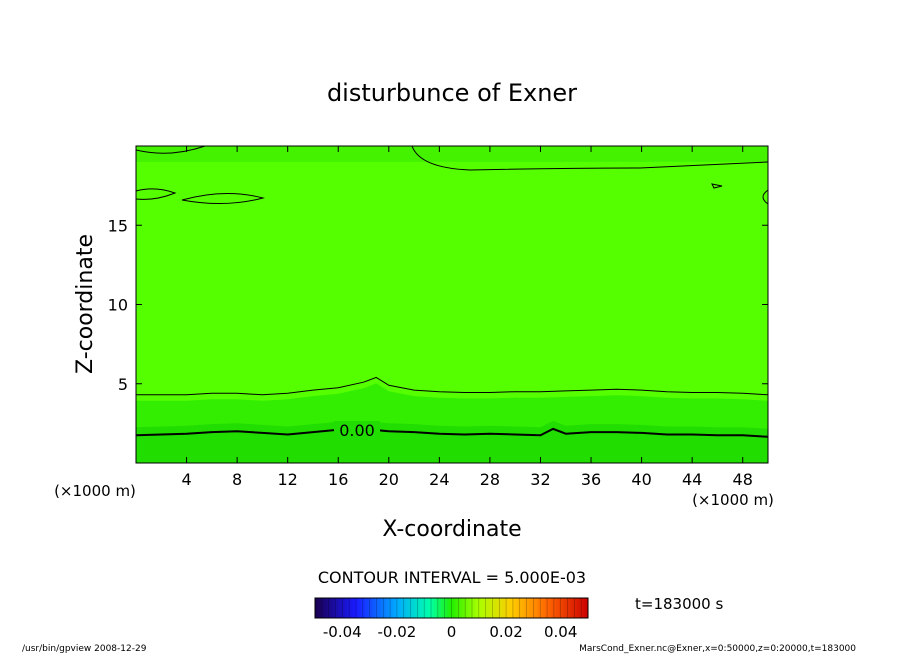 Image resolution: width=904 pixels, height=654 pixels. I want to click on x-unit-left: (×1000 m), so click(95, 491).